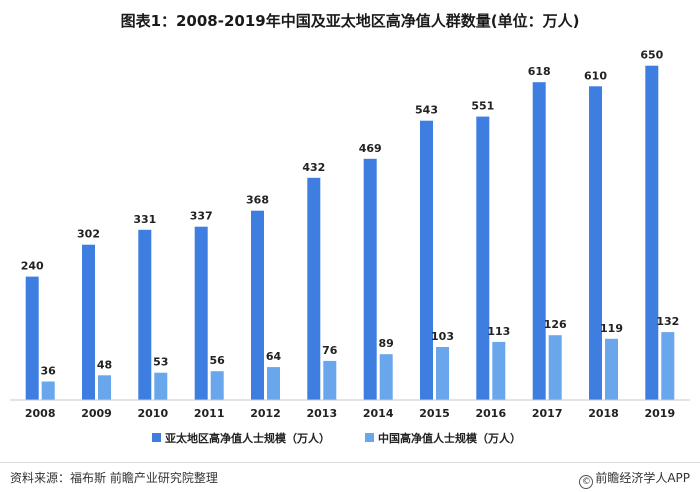 The width and height of the screenshot is (700, 492). Describe the element at coordinates (595, 243) in the screenshot. I see `bar-series-1-2018` at that location.